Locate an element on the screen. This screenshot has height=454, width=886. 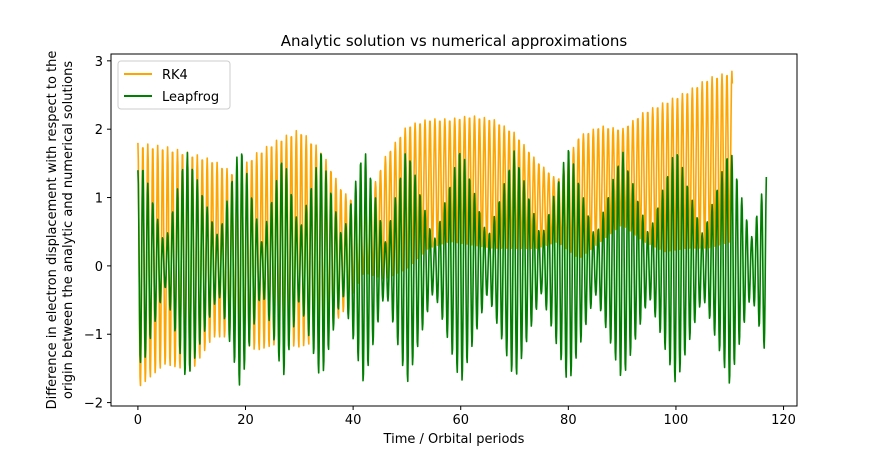
y-tick-label: −1 is located at coordinates (93, 335).